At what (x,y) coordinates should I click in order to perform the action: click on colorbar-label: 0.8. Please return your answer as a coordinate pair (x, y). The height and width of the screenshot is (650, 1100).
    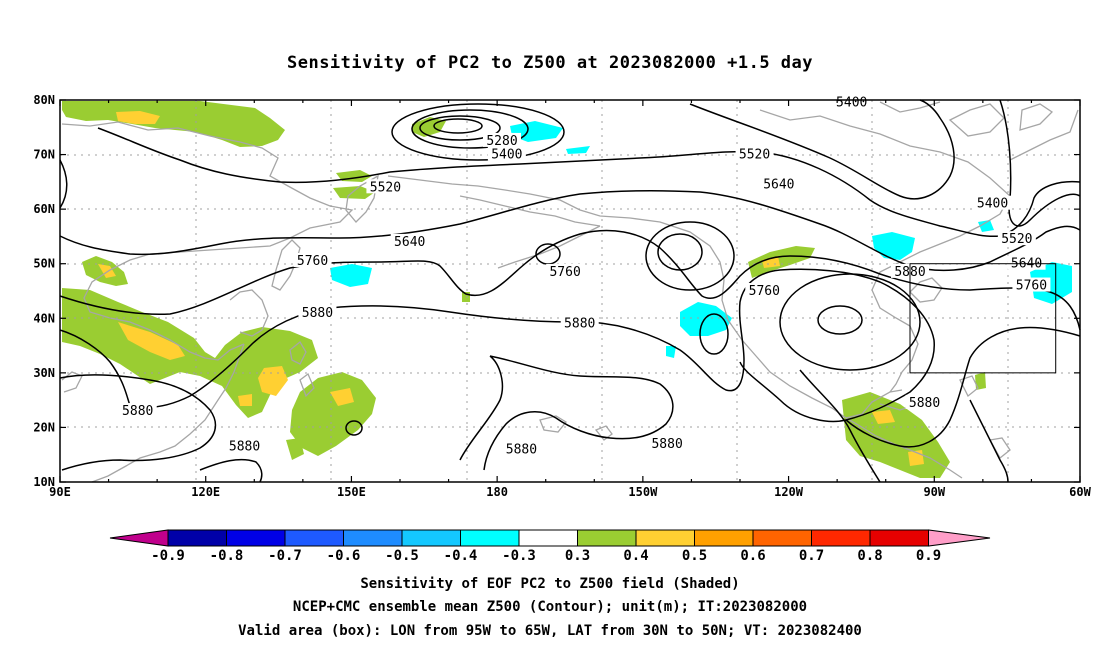
    Looking at the image, I should click on (869, 556).